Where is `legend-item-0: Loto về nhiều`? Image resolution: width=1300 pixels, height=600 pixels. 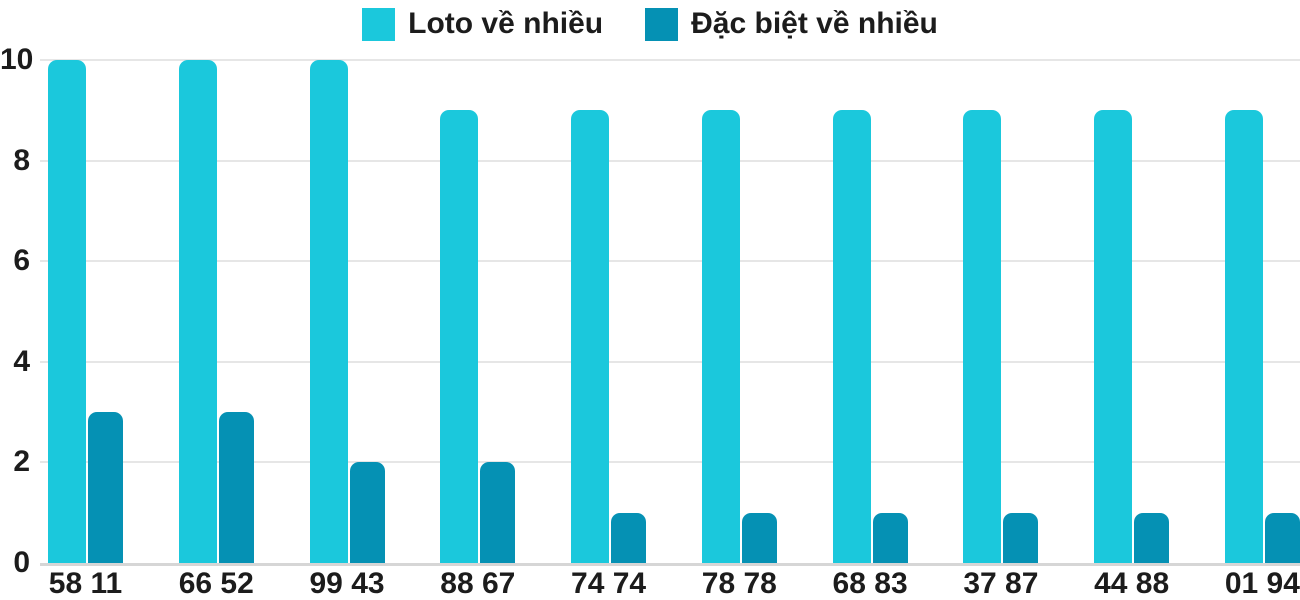 legend-item-0: Loto về nhiều is located at coordinates (482, 24).